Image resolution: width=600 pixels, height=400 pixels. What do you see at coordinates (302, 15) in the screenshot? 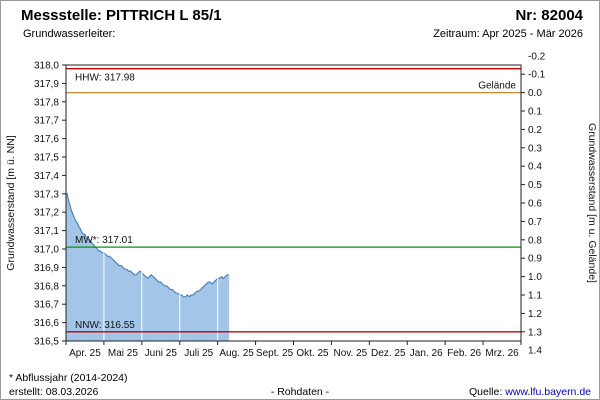
I see `header-row: Messstelle: PITTRICH L 85/1 Nr: 82004` at bounding box center [302, 15].